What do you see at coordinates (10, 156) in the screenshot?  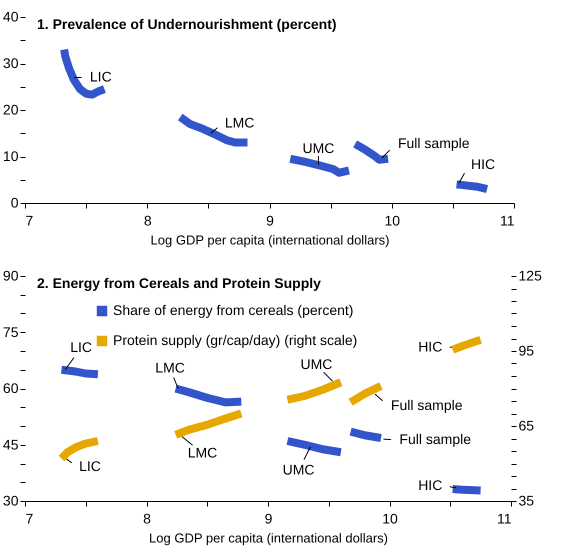 I see `y-tick-label: 10` at bounding box center [10, 156].